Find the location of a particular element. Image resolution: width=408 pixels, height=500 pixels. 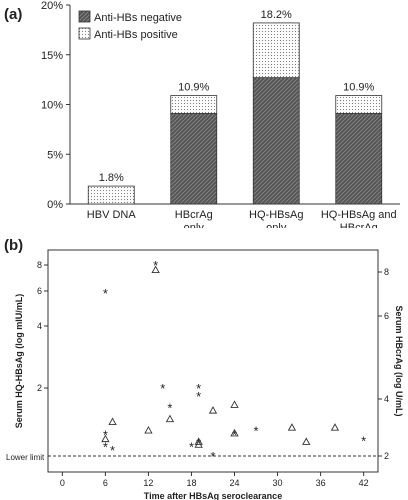

legend-label-negative: Anti-HBs negative is located at coordinates (138, 18).